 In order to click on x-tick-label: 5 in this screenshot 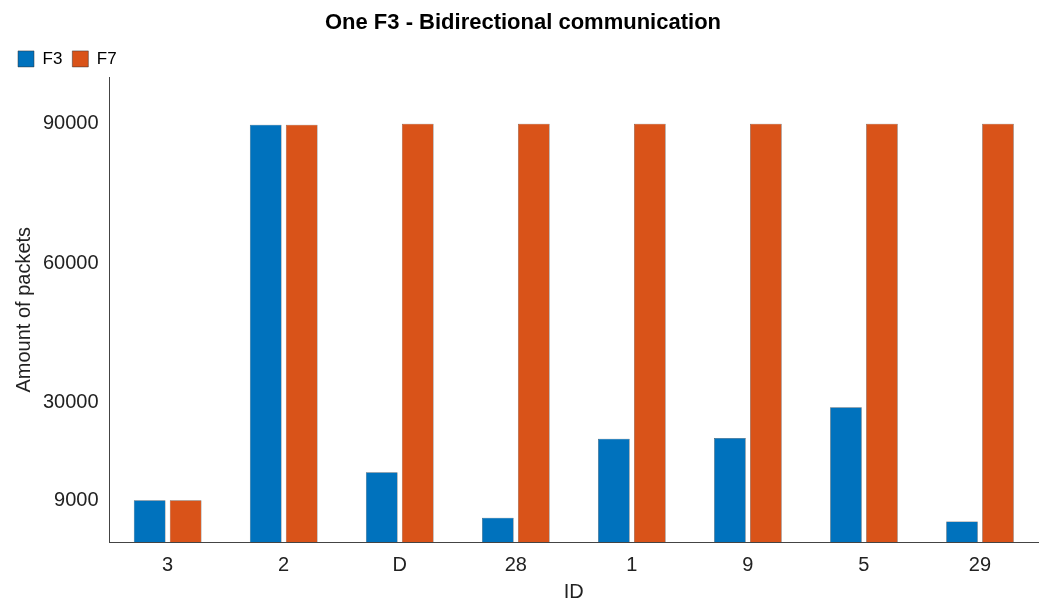, I will do `click(864, 563)`.